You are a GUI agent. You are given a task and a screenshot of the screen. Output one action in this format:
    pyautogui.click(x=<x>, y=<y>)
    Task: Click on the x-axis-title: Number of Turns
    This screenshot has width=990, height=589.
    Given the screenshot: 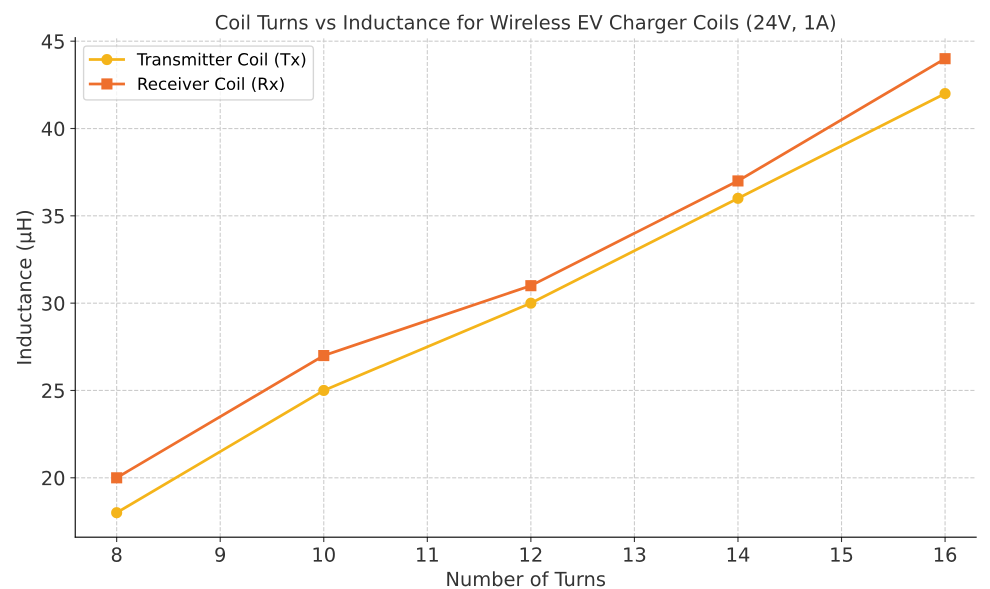 What is the action you would take?
    pyautogui.click(x=526, y=578)
    